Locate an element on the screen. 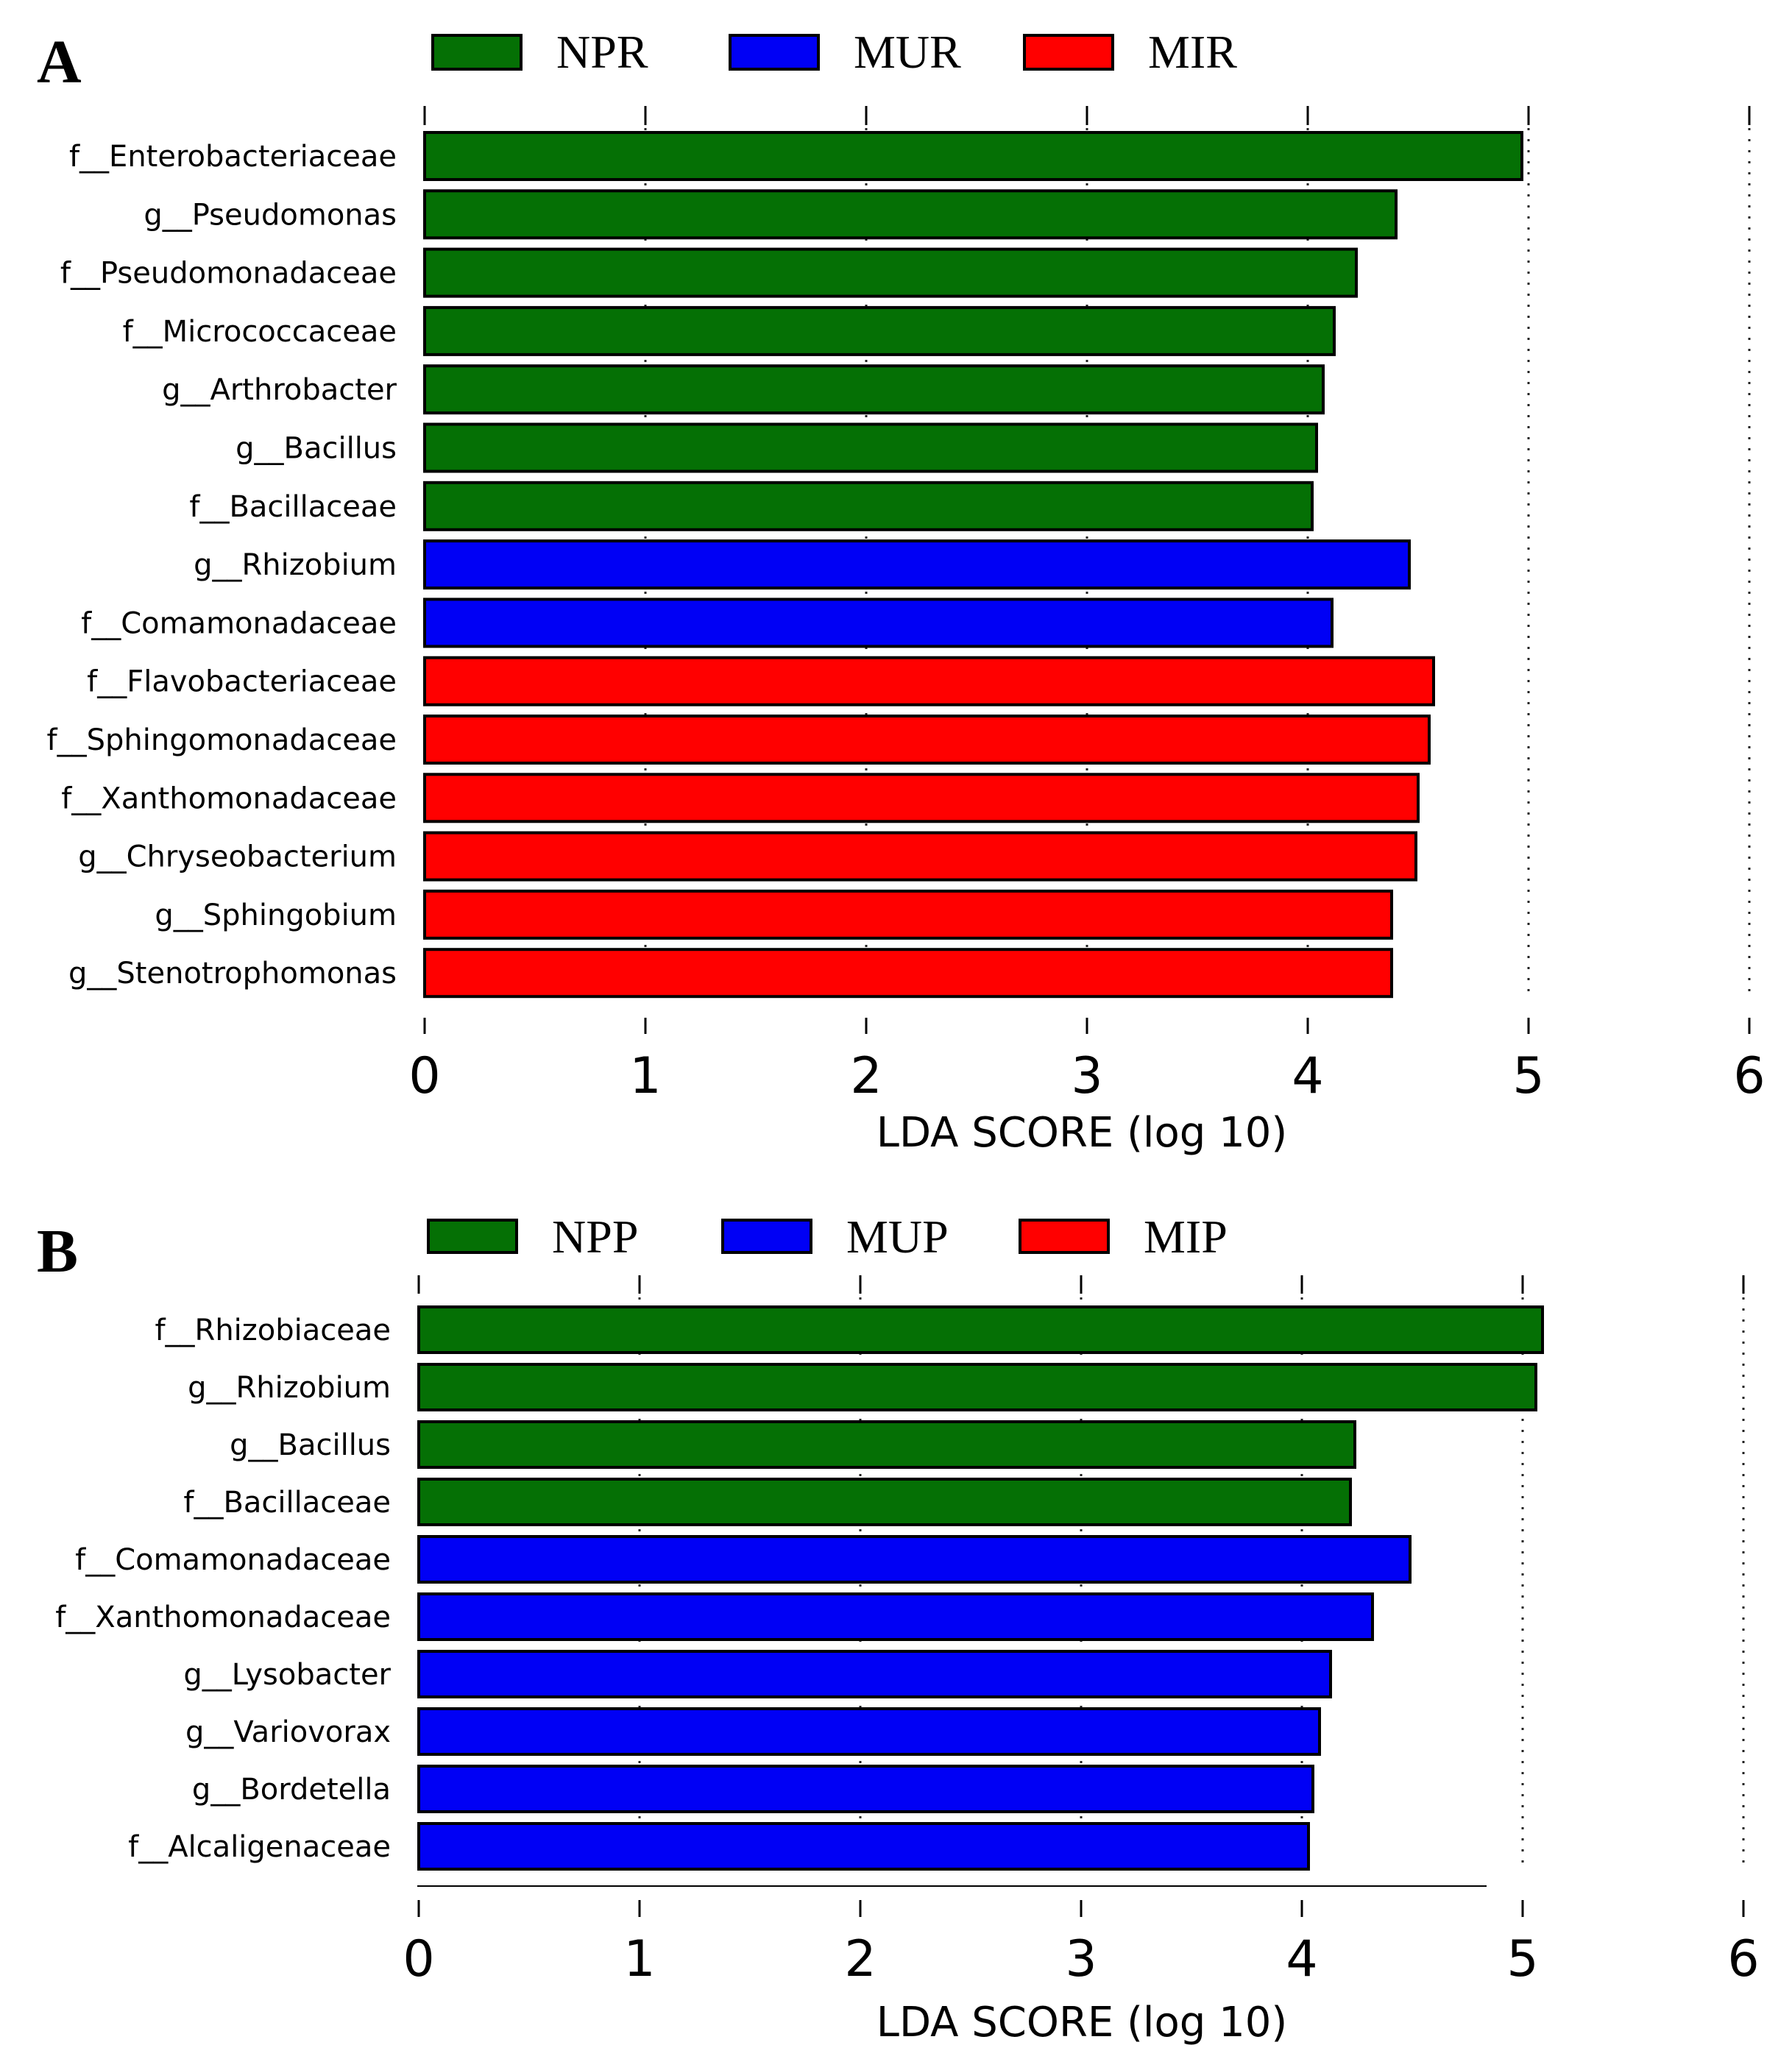 This screenshot has width=1792, height=2059. bar-g-stenotrophomonas is located at coordinates (908, 973).